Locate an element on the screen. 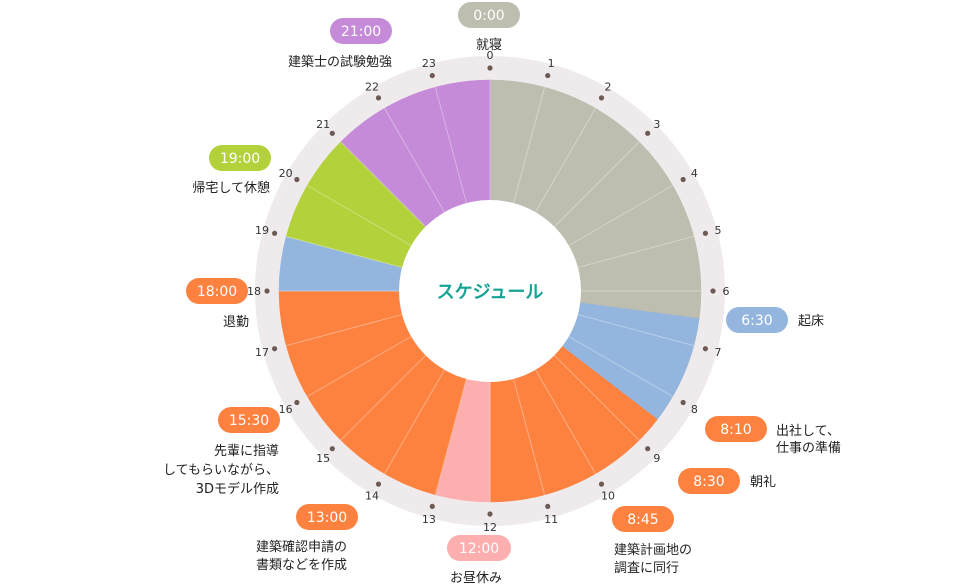 The width and height of the screenshot is (980, 584). event-label-line: 調査に同行 is located at coordinates (646, 568).